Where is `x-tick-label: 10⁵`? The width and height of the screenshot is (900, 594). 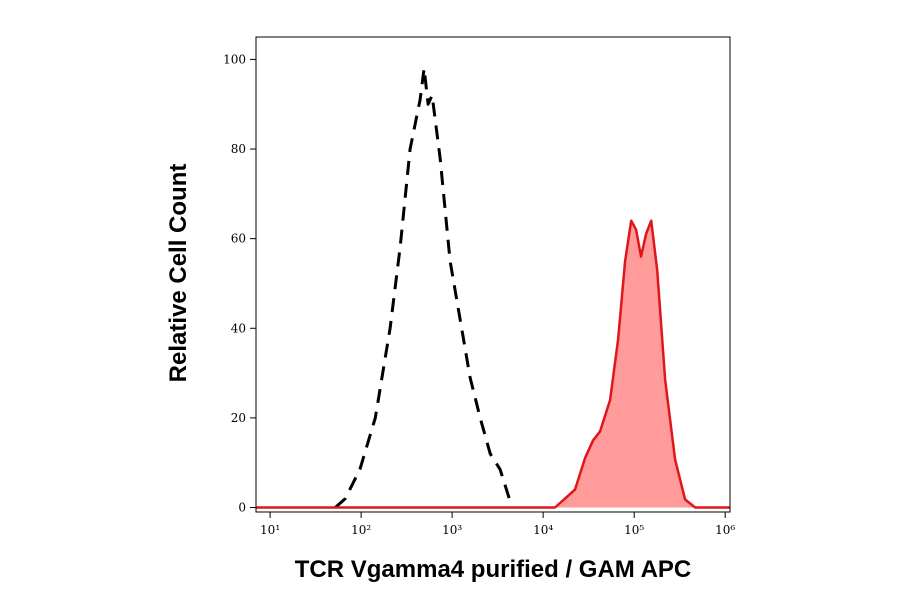
x-tick-label: 10⁵ is located at coordinates (634, 530).